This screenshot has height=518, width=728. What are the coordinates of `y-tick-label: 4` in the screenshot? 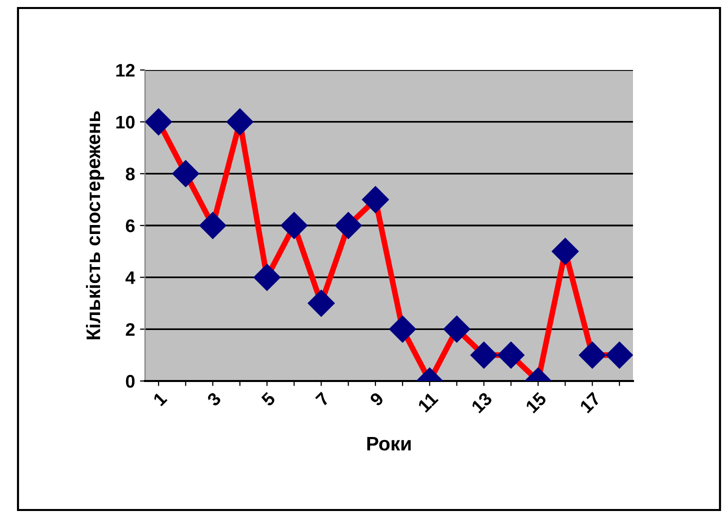 It's located at (131, 277).